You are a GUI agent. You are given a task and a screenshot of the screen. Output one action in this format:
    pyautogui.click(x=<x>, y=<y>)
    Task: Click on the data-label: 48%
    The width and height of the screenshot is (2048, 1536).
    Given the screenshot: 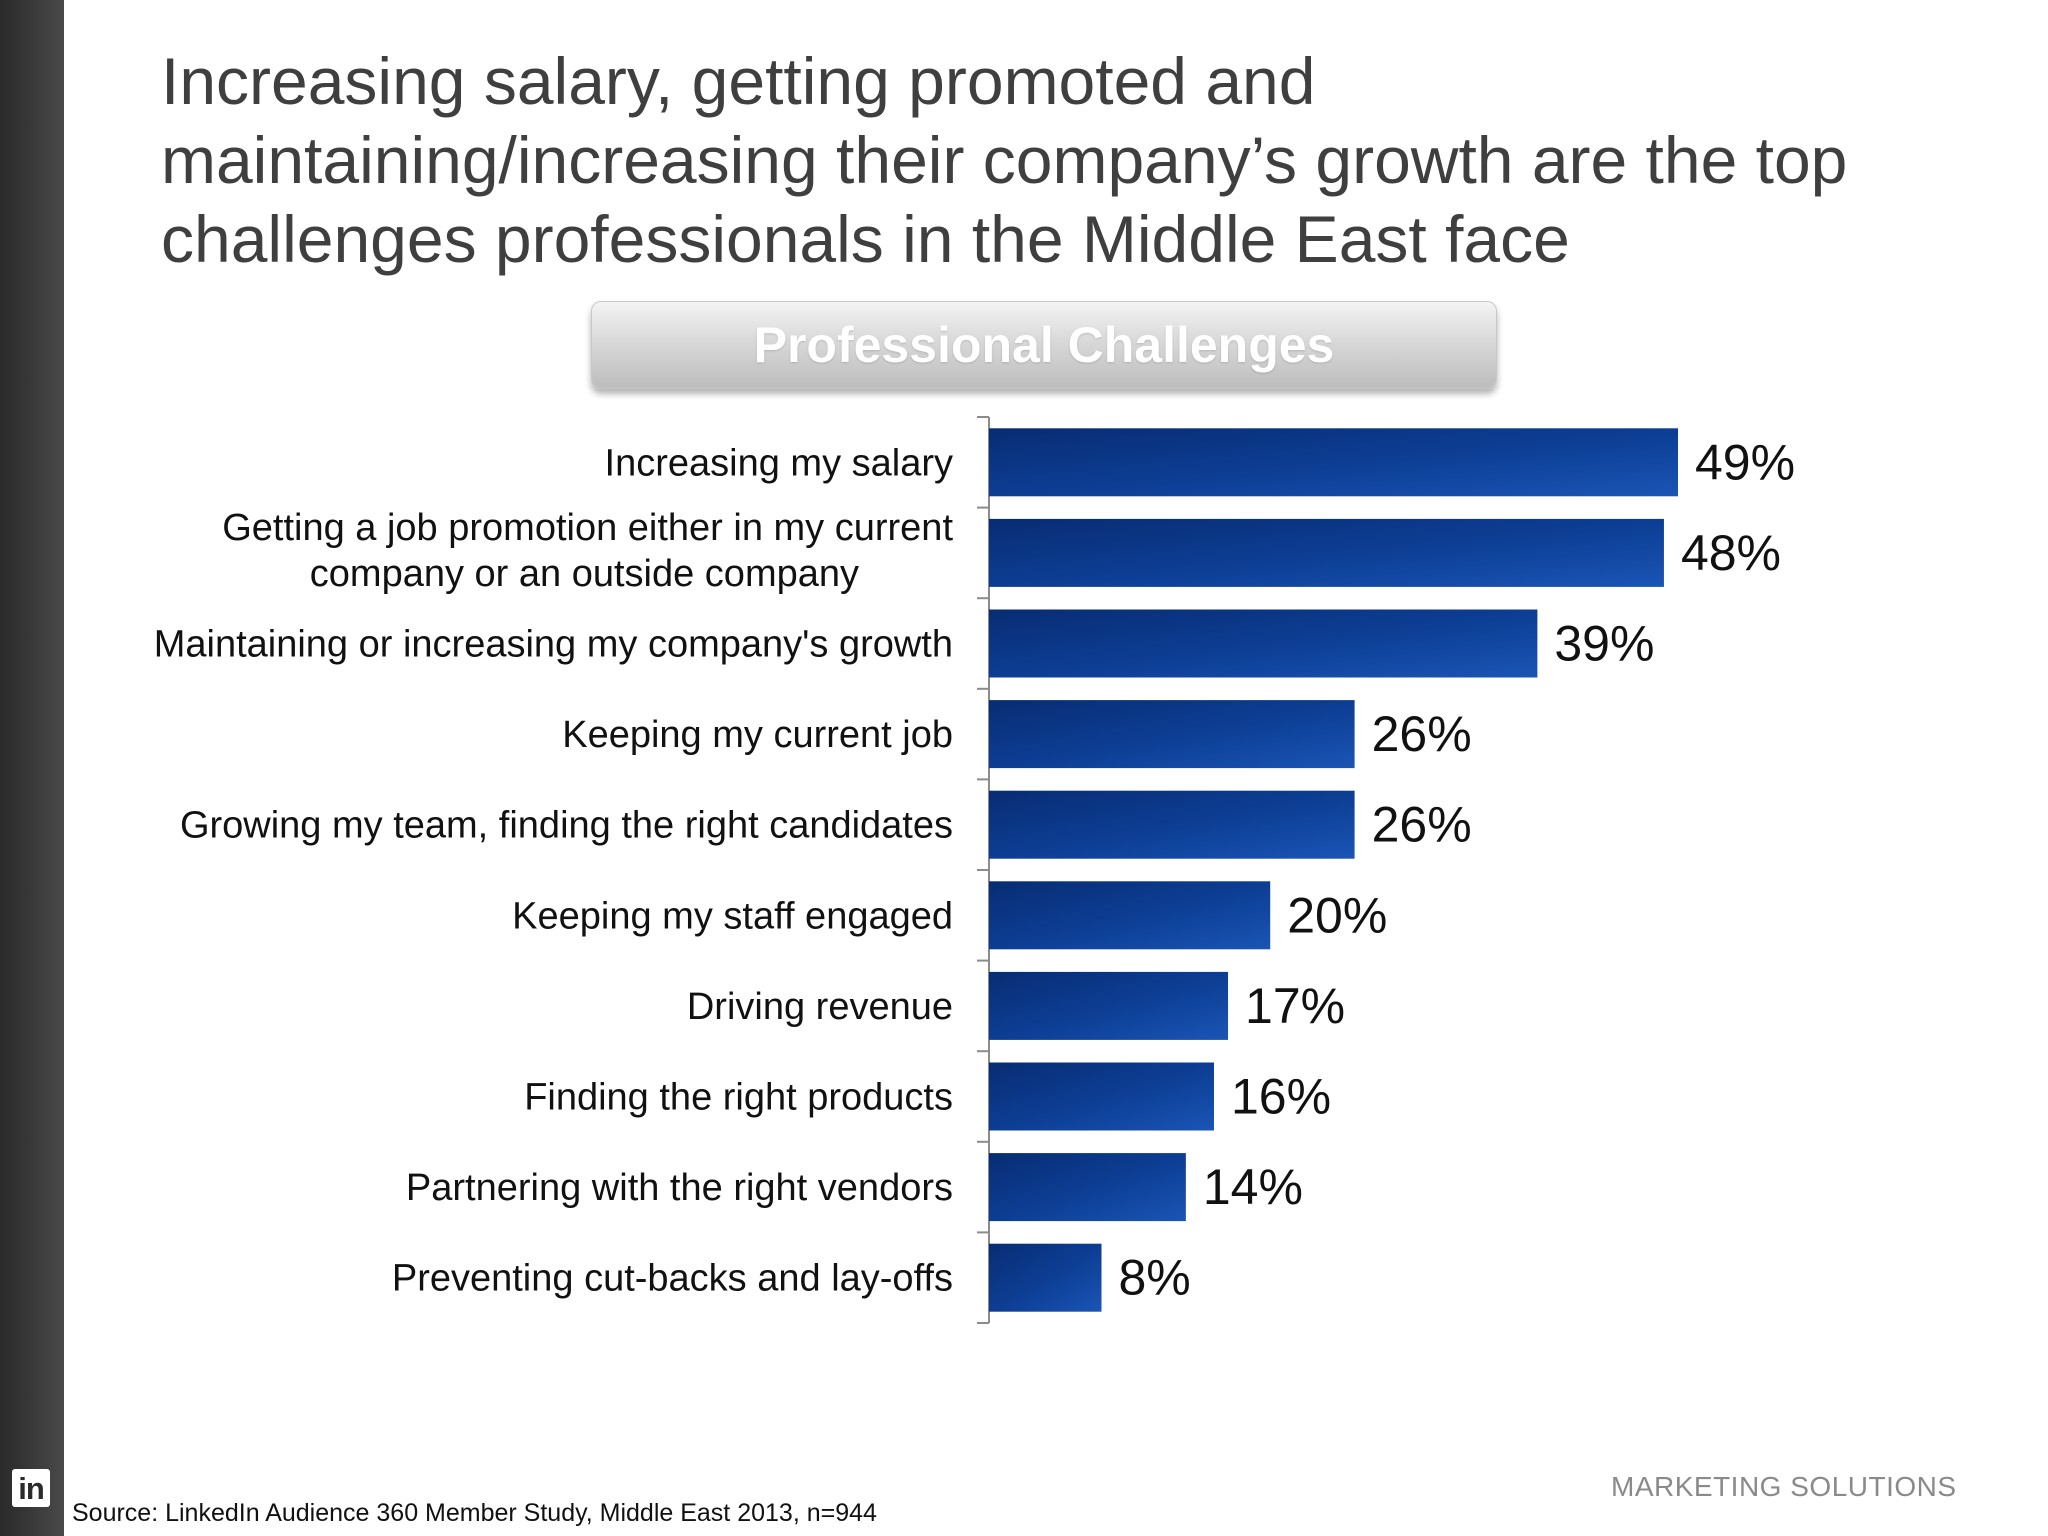 What is the action you would take?
    pyautogui.click(x=1731, y=553)
    